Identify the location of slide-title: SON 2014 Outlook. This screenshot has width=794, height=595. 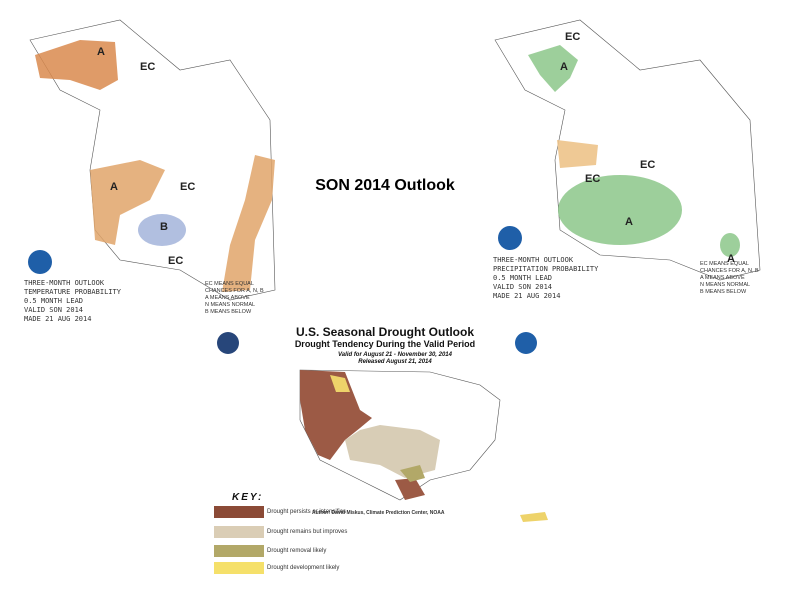
(385, 185).